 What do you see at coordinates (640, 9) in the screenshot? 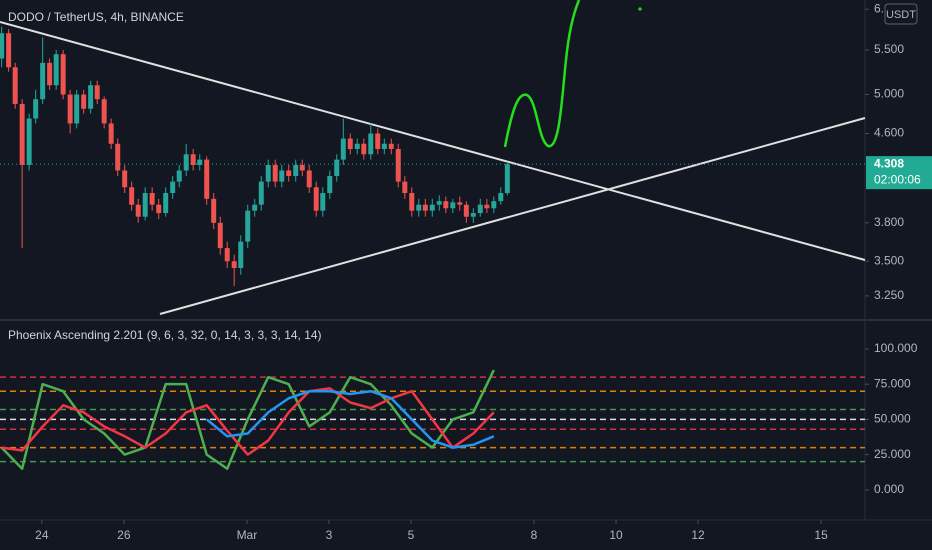
I see `drawing-dot` at bounding box center [640, 9].